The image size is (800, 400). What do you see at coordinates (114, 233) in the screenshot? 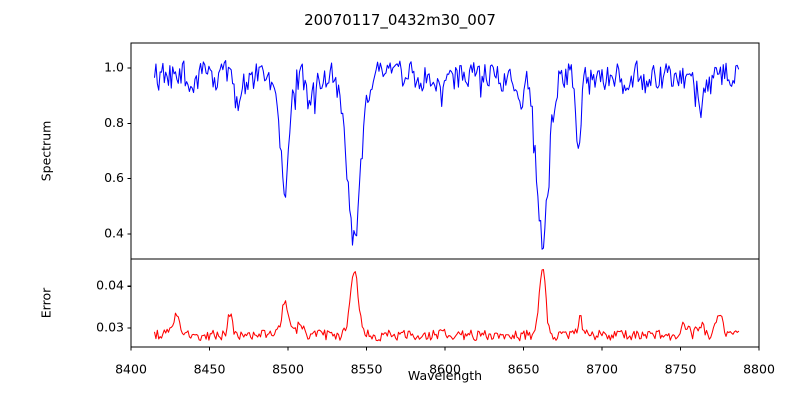
I see `spectrum-y-tick-label: 0.4` at bounding box center [114, 233].